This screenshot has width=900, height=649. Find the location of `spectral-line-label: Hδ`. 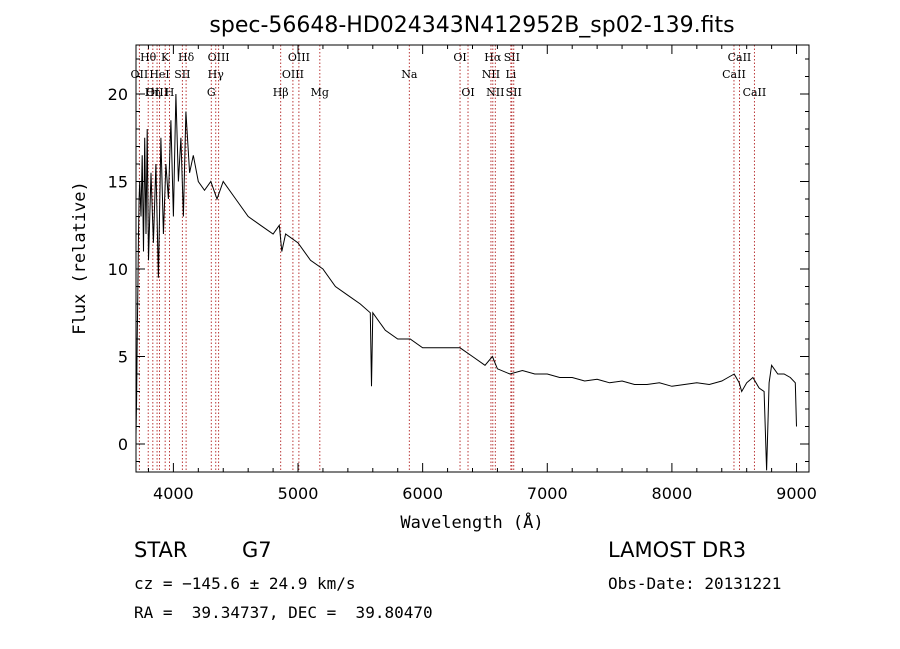

spectral-line-label: Hδ is located at coordinates (186, 57).